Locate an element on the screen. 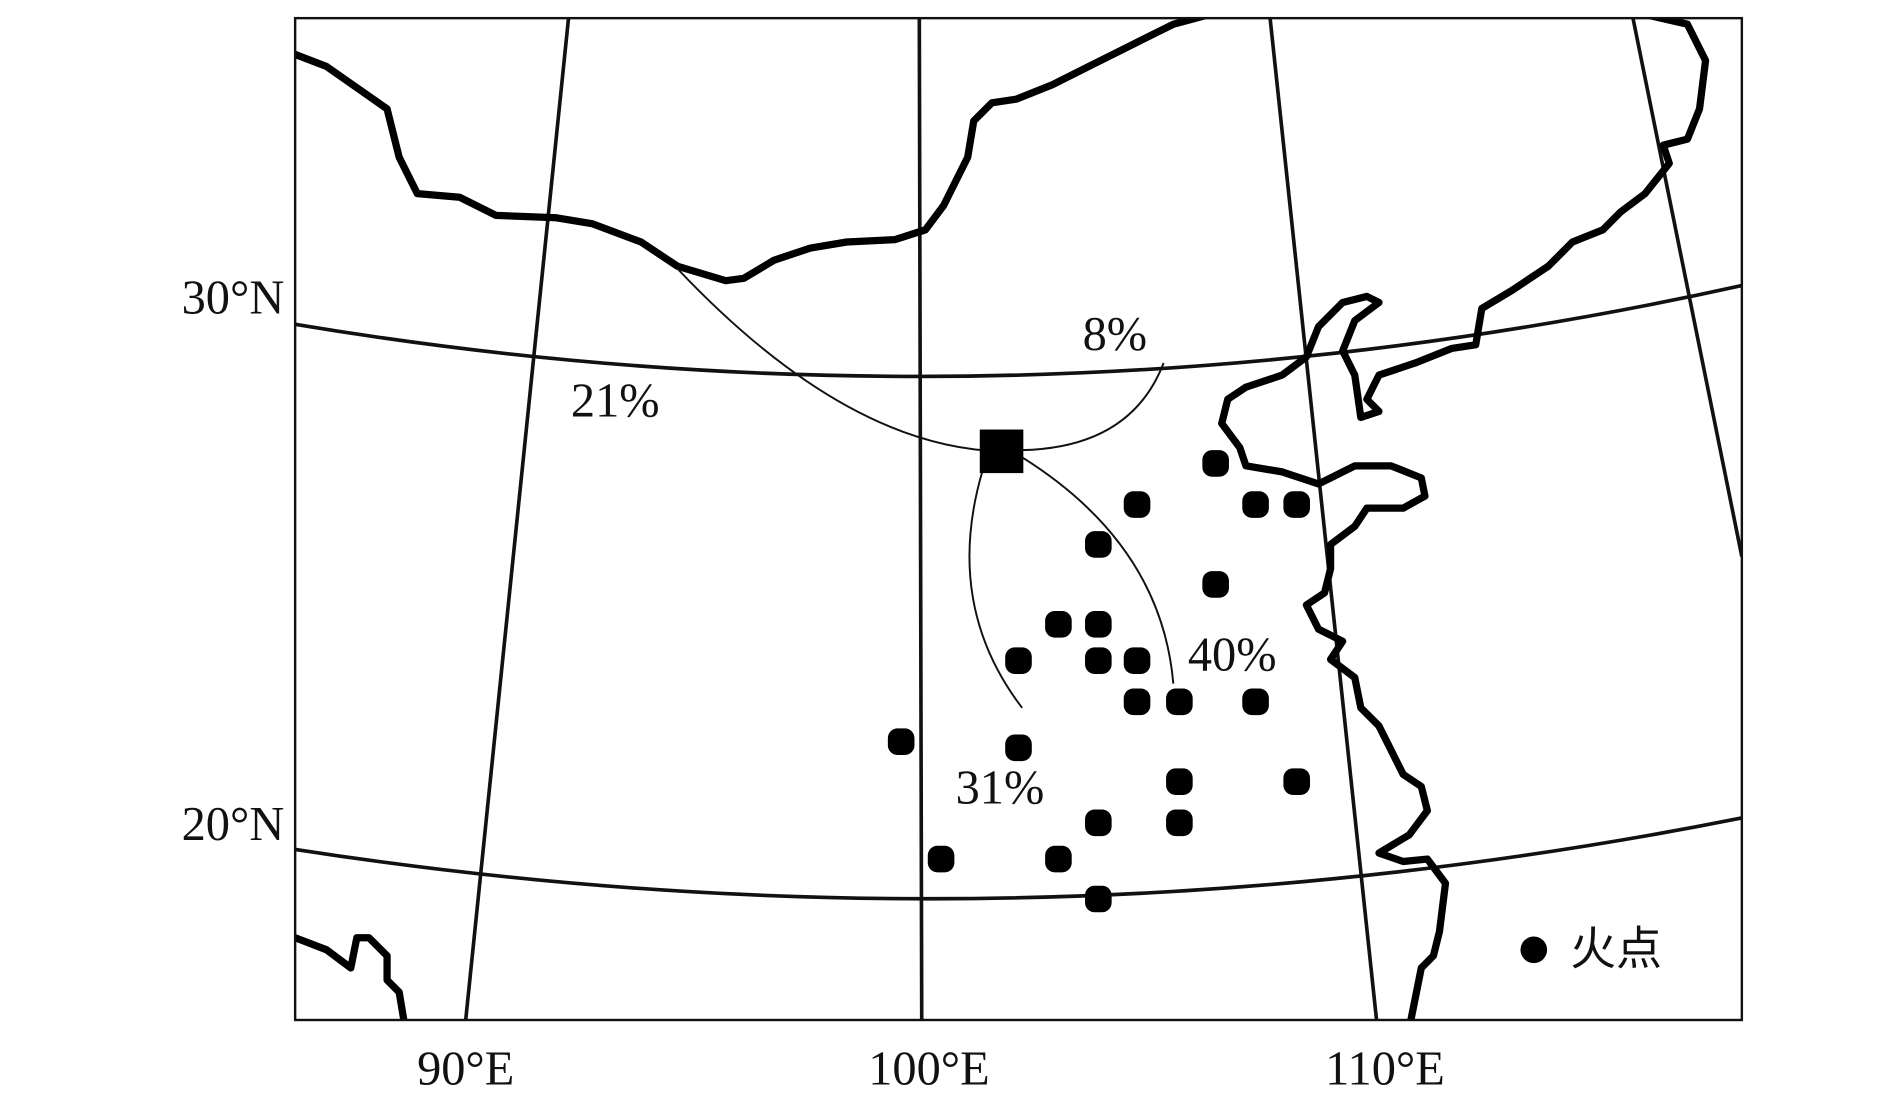 The width and height of the screenshot is (1887, 1118). longitude-label: 90°E is located at coordinates (465, 1068).